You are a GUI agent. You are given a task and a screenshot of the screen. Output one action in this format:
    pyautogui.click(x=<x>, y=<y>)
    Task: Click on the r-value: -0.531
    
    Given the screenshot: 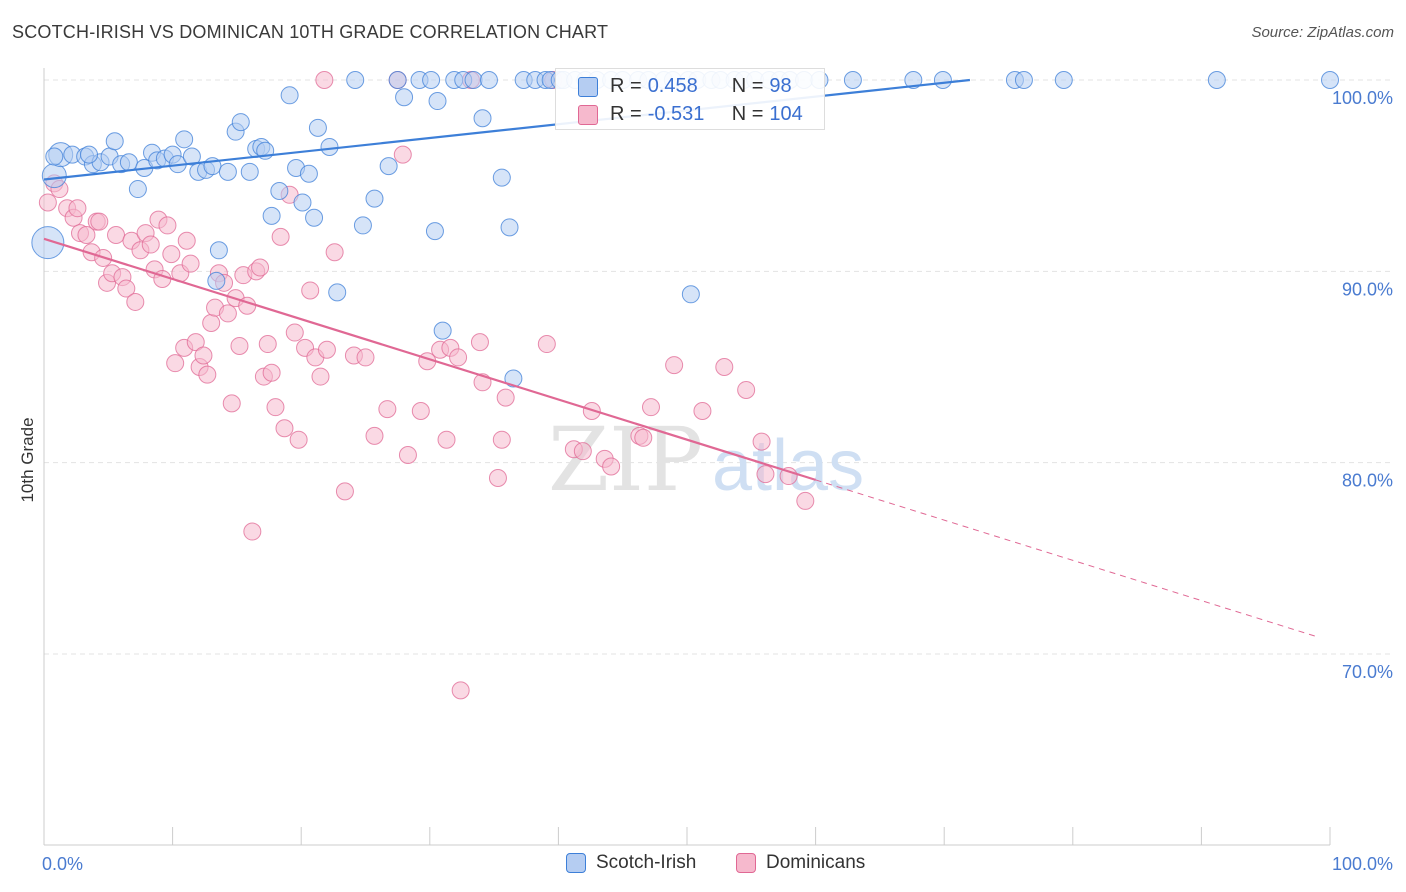 What is the action you would take?
    pyautogui.click(x=676, y=114)
    